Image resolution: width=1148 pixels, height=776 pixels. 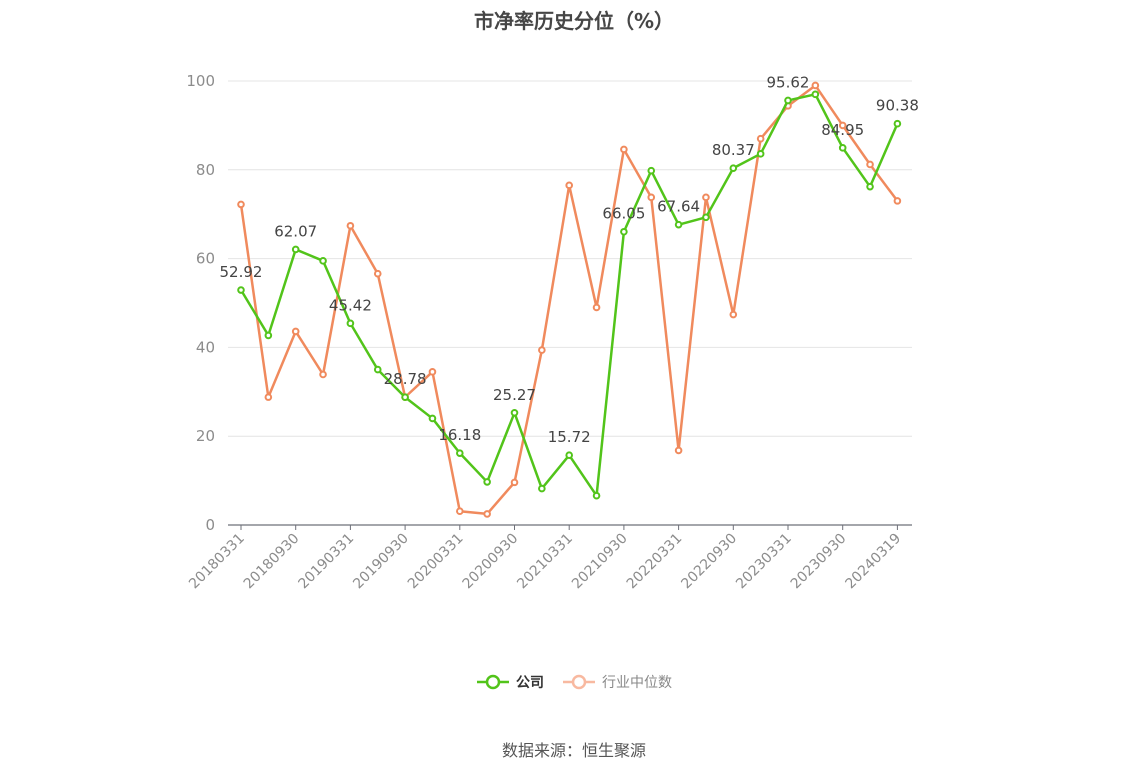 What do you see at coordinates (350, 305) in the screenshot?
I see `data-label: 45.42` at bounding box center [350, 305].